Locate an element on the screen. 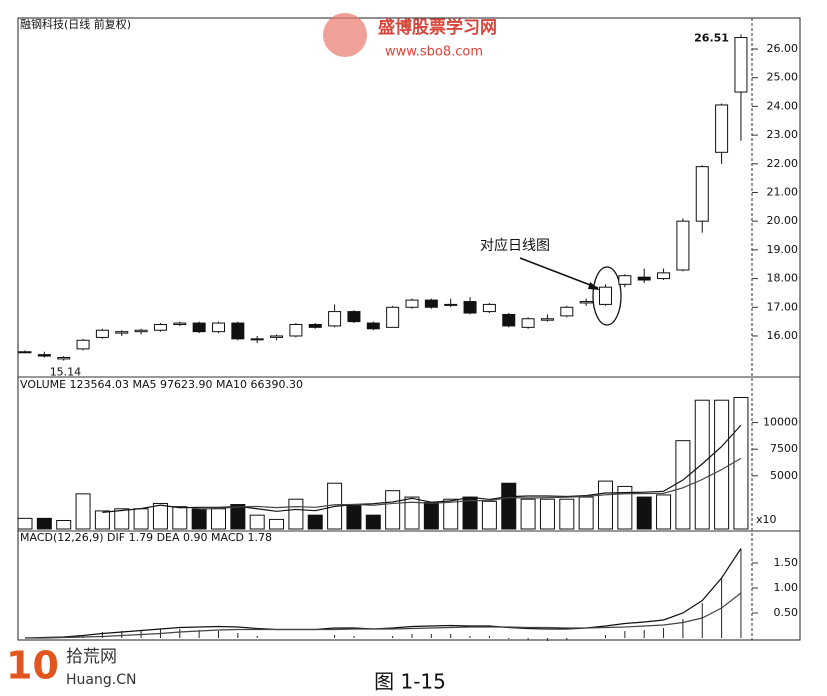  dea-line is located at coordinates (383, 615).